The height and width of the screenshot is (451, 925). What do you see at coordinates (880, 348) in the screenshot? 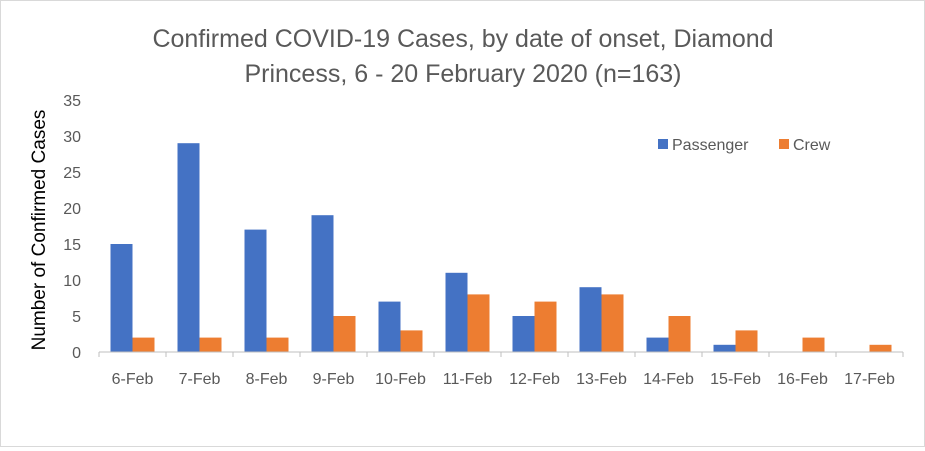
I see `bar-crew-17-feb` at bounding box center [880, 348].